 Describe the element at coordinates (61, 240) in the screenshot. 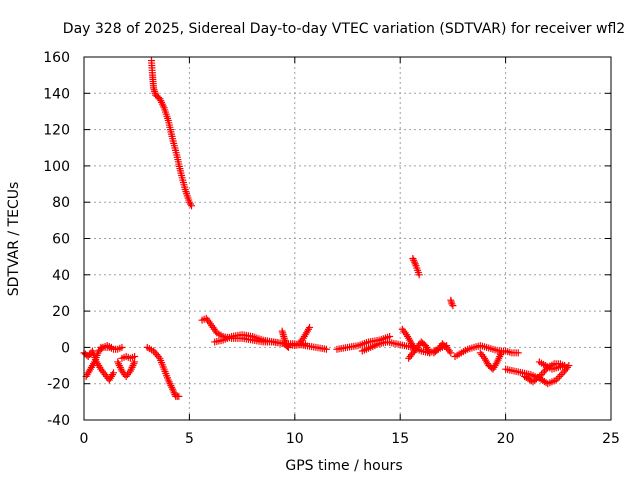

I see `y-tick-label: 60` at that location.